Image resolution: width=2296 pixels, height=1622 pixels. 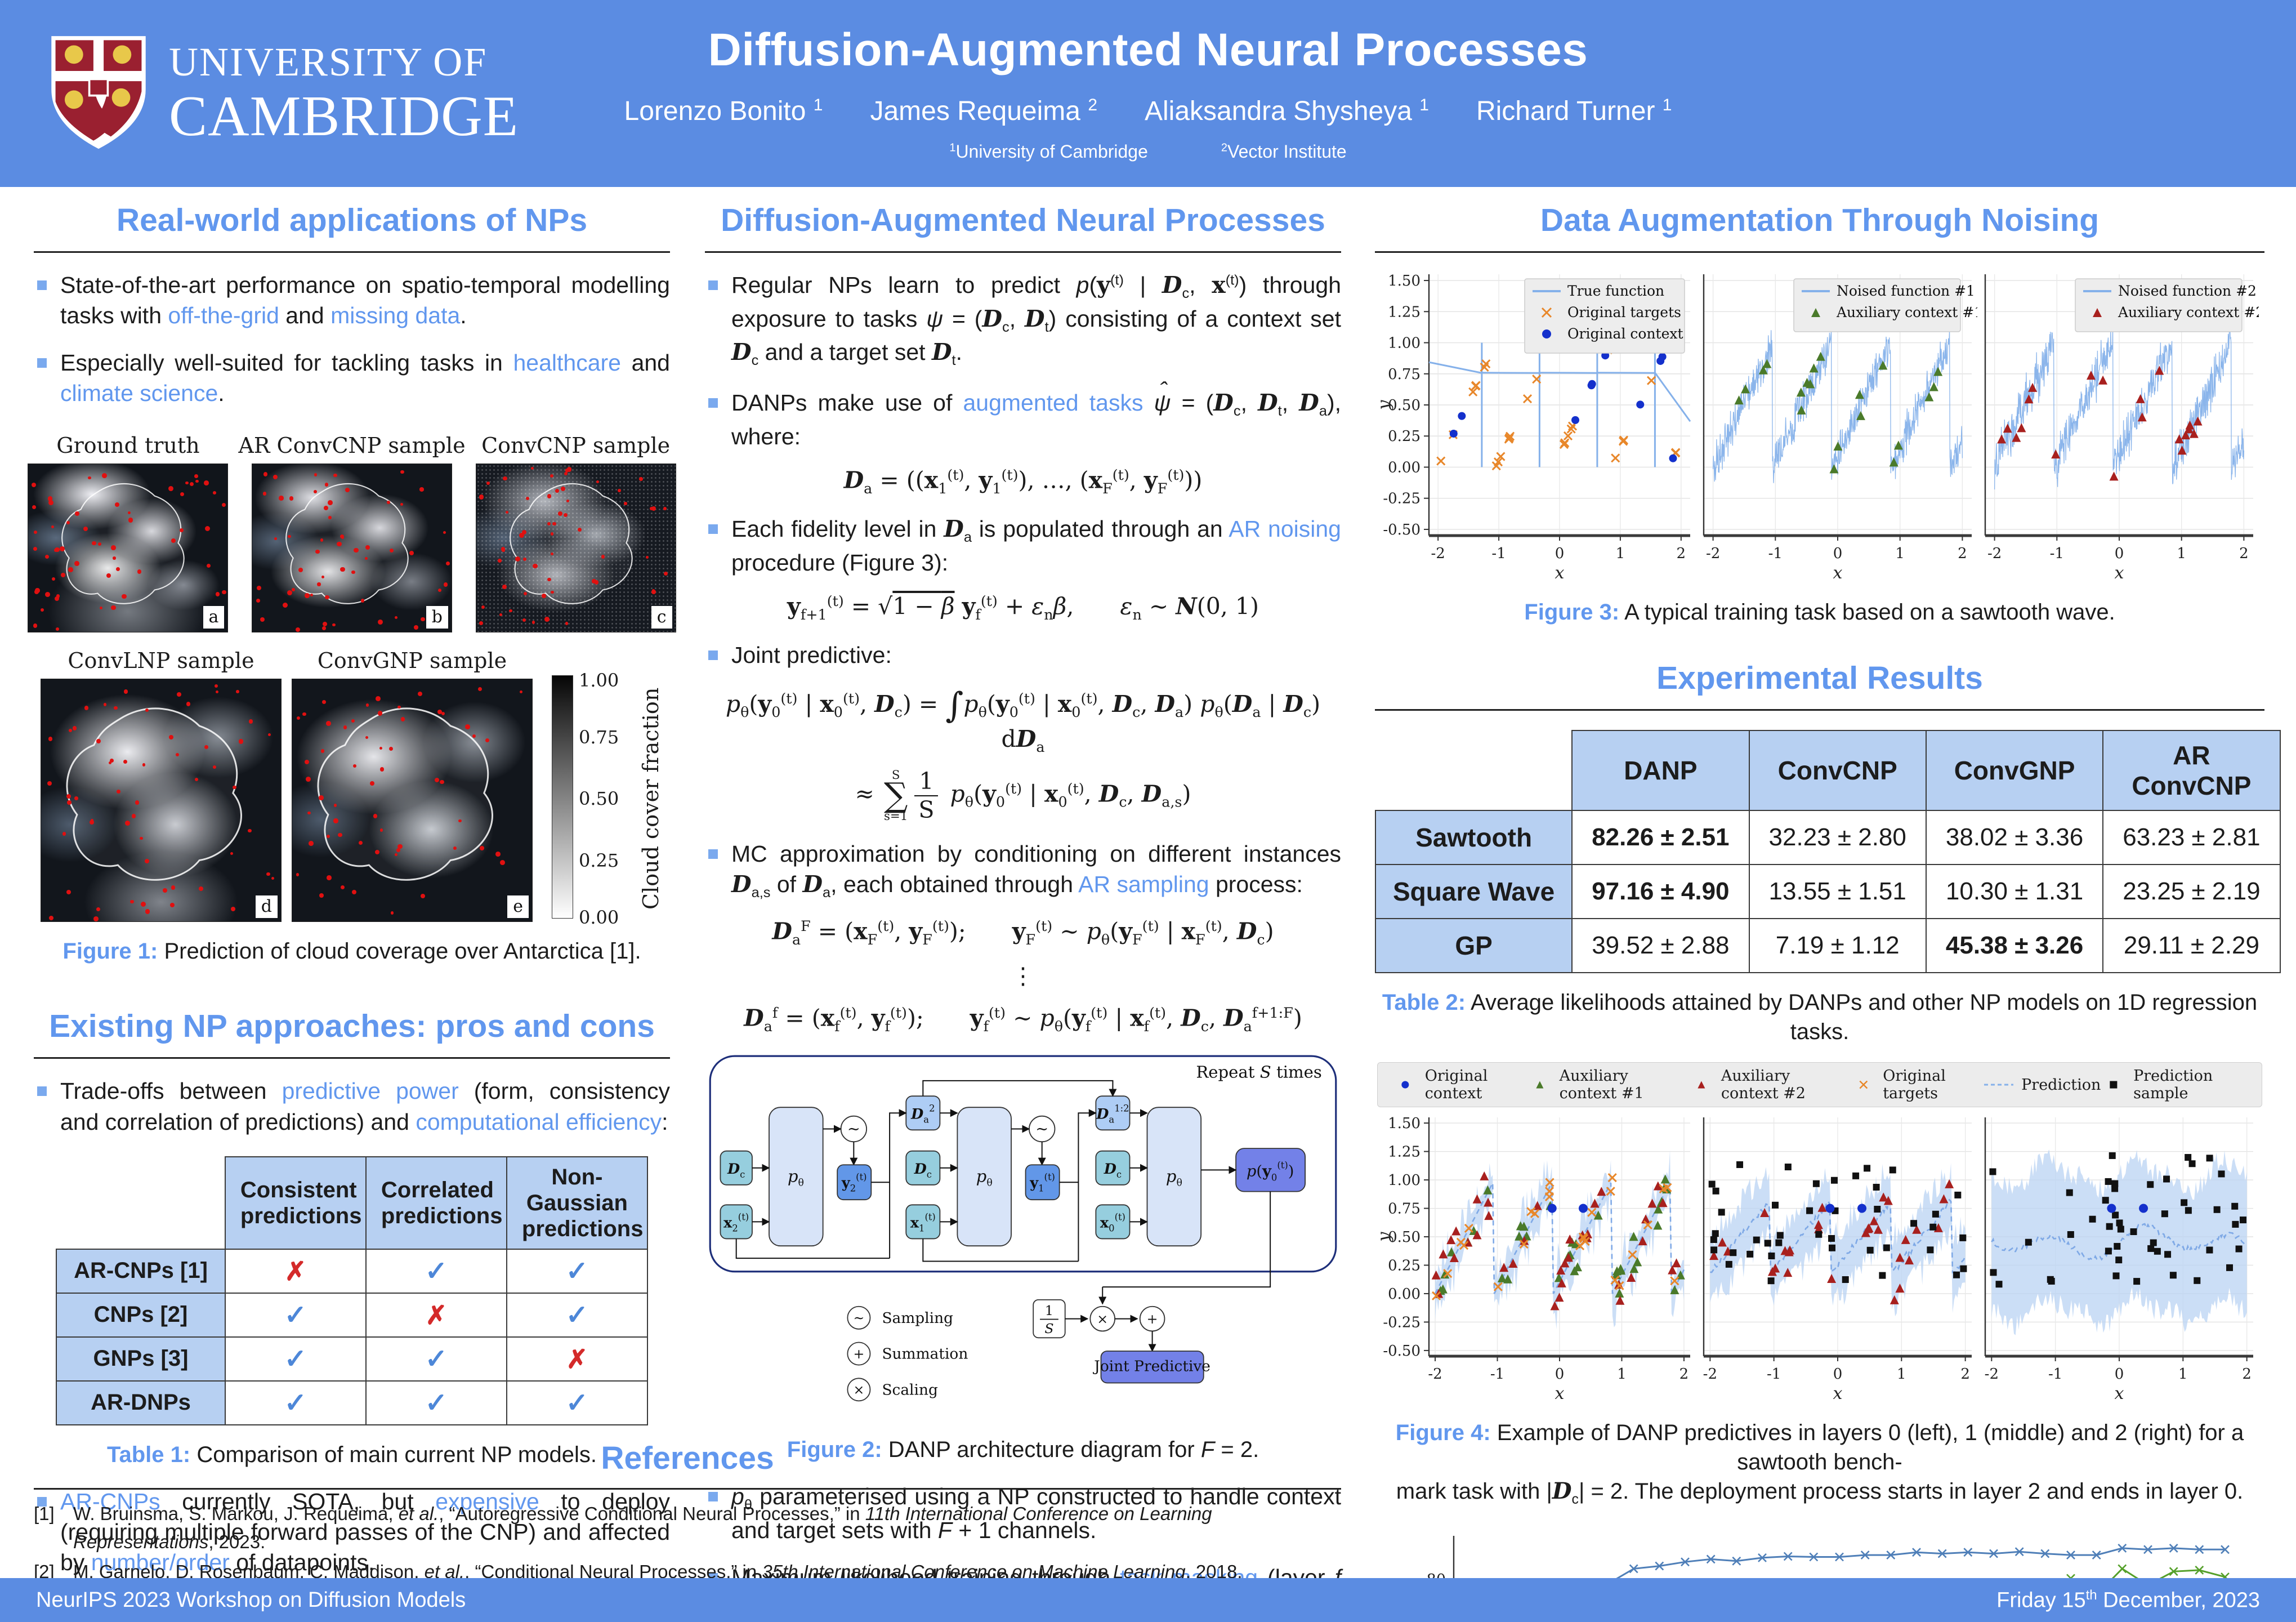 What do you see at coordinates (1048, 151) in the screenshot?
I see `affiliation: 1University of Cambridge` at bounding box center [1048, 151].